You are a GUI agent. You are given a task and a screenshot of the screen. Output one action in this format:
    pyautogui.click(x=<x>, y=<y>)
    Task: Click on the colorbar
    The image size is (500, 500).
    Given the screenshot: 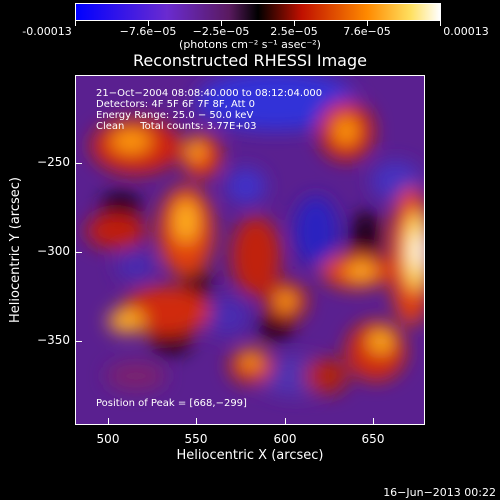 What is the action you would take?
    pyautogui.click(x=258, y=12)
    